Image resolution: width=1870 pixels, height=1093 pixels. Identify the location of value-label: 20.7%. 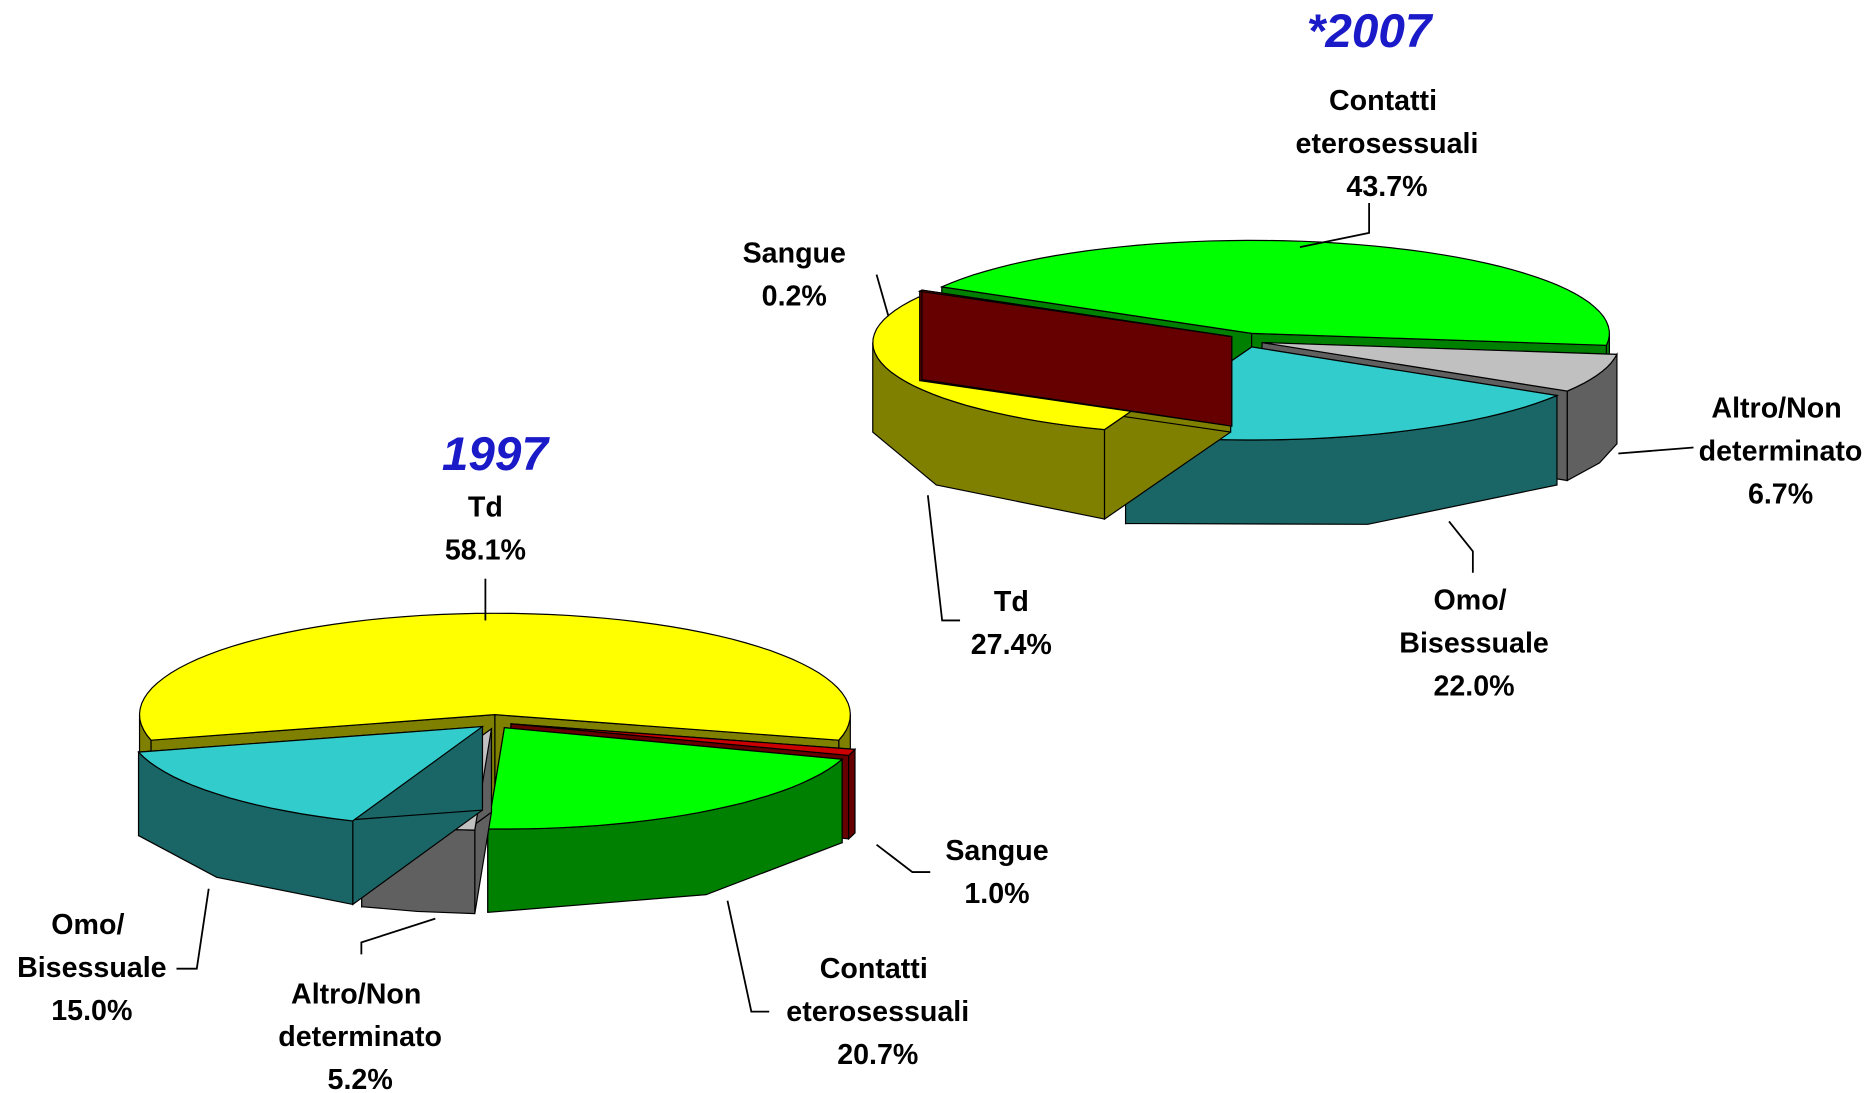
(877, 1055).